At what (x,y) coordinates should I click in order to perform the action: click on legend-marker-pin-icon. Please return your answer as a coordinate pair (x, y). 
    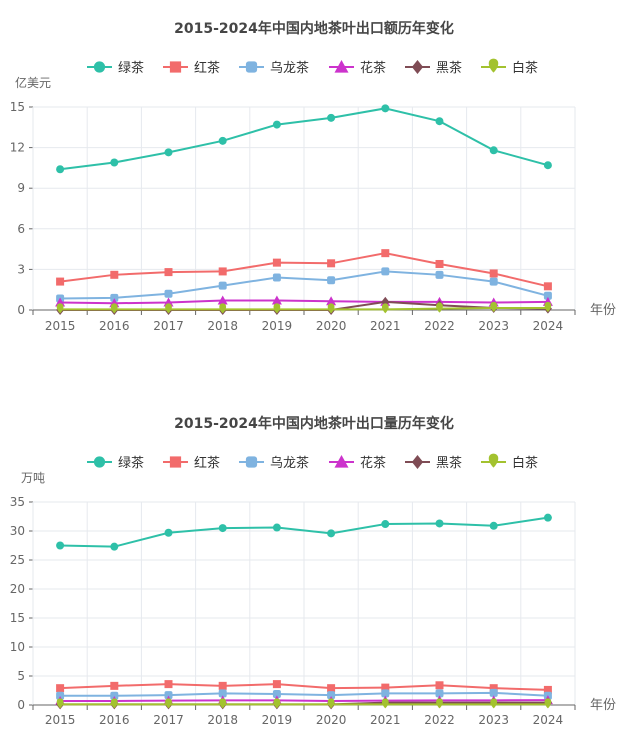
    Looking at the image, I should click on (493, 65).